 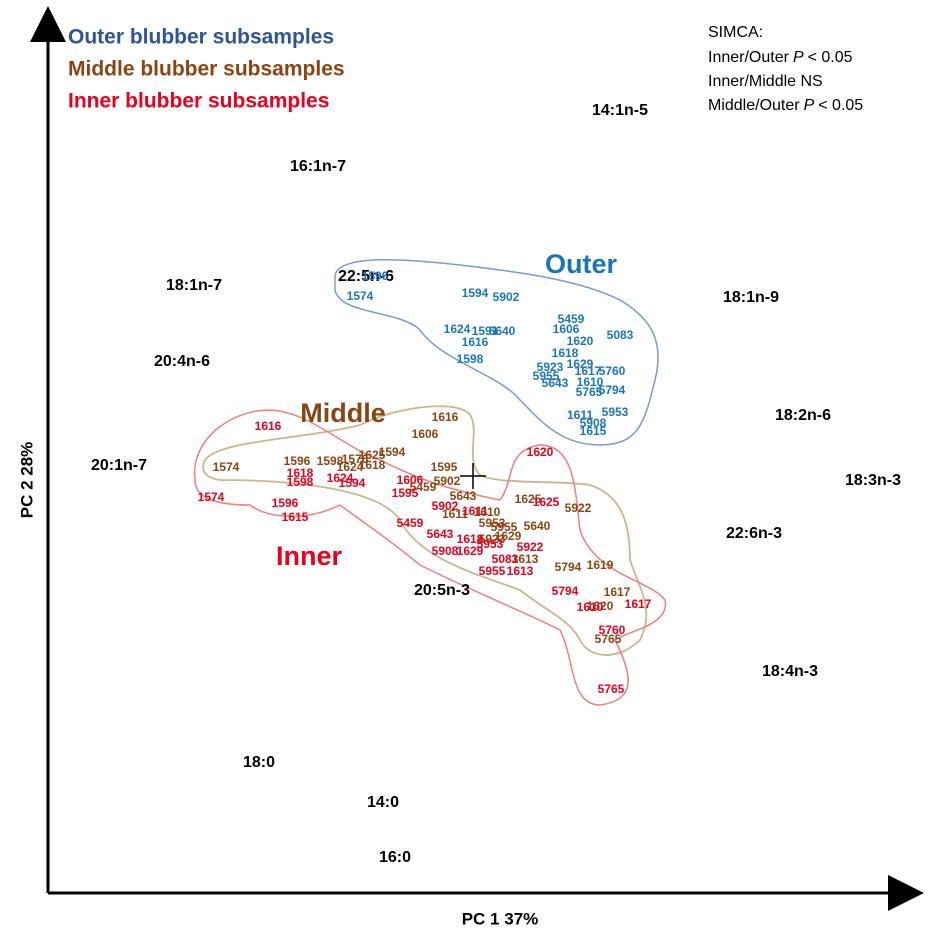 I want to click on sample-label: 5953, so click(x=492, y=523).